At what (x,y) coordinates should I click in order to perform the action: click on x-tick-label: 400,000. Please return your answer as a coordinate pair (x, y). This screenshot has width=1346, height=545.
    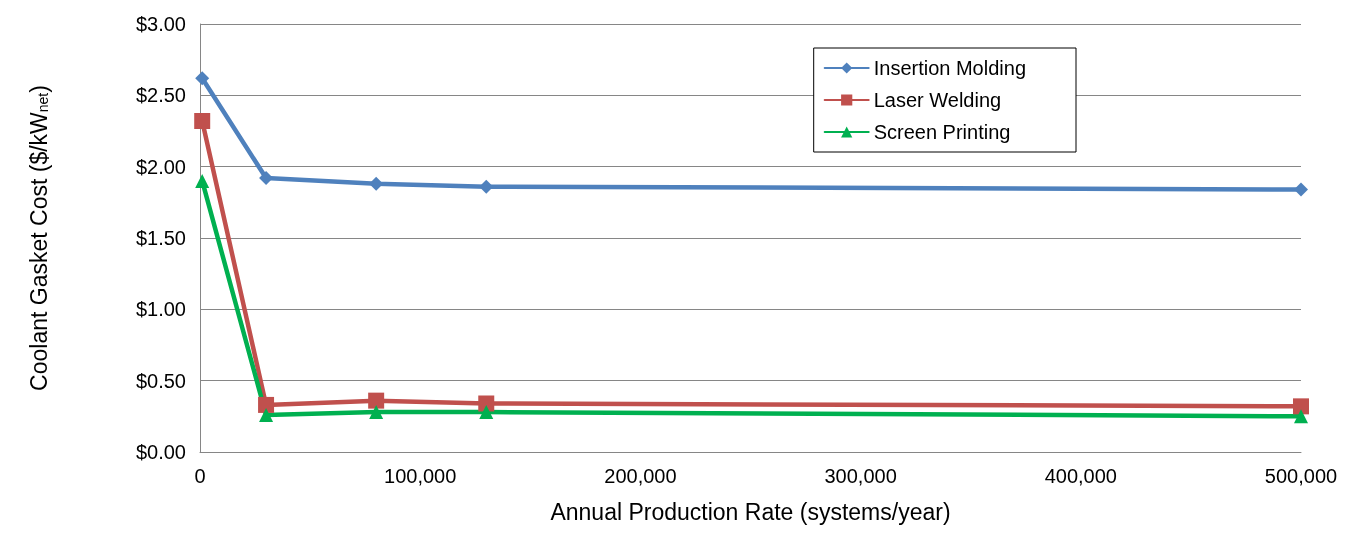
    Looking at the image, I should click on (1080, 476).